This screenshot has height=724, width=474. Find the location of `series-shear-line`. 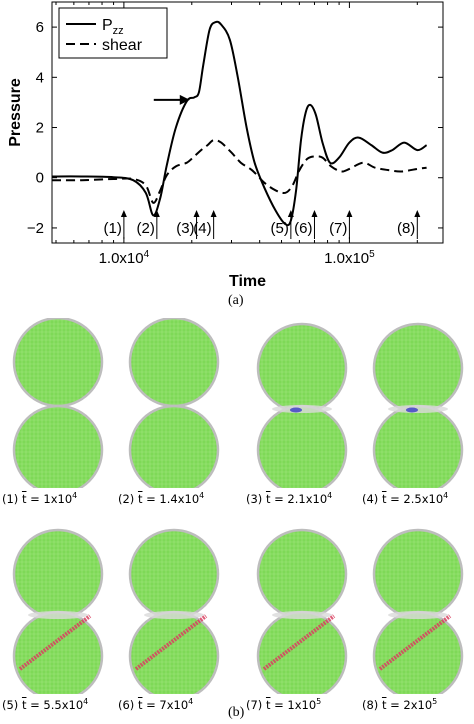

series-shear-line is located at coordinates (239, 171).